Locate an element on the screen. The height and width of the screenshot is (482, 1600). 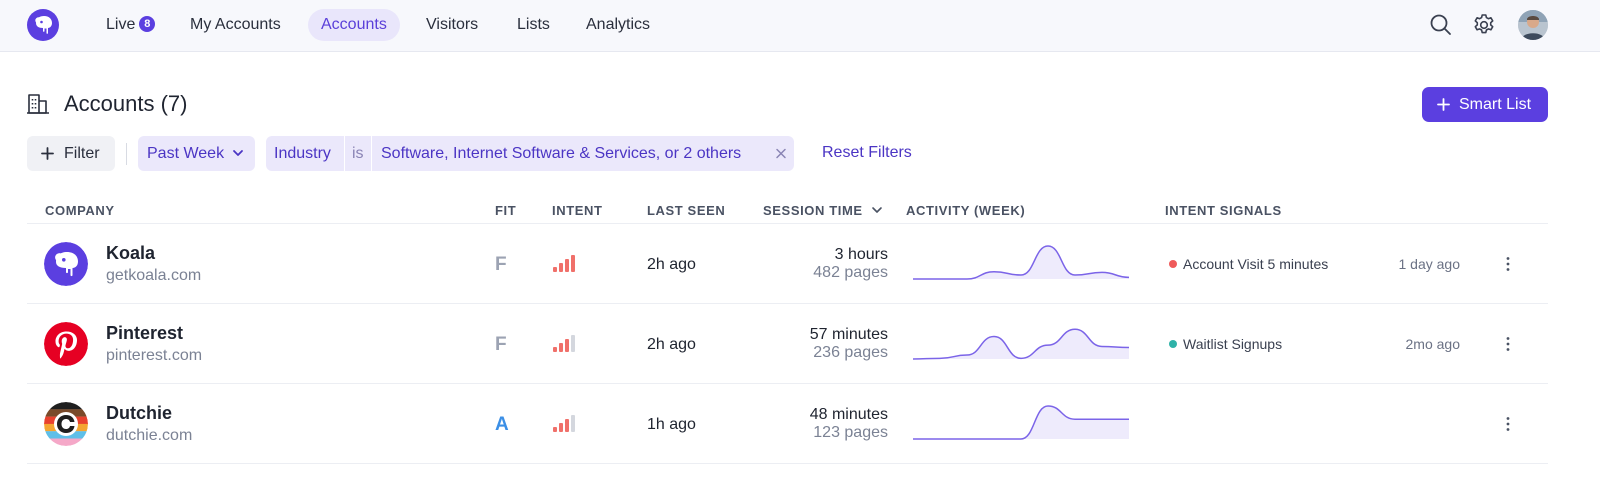
session-pages: 123 pages is located at coordinates (850, 432).